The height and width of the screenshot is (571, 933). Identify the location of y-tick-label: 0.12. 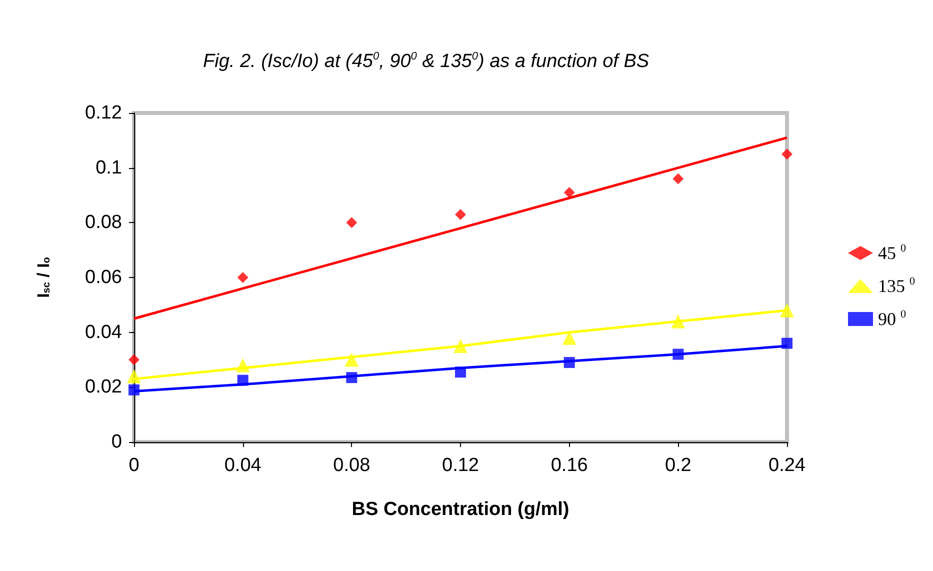
(103, 113).